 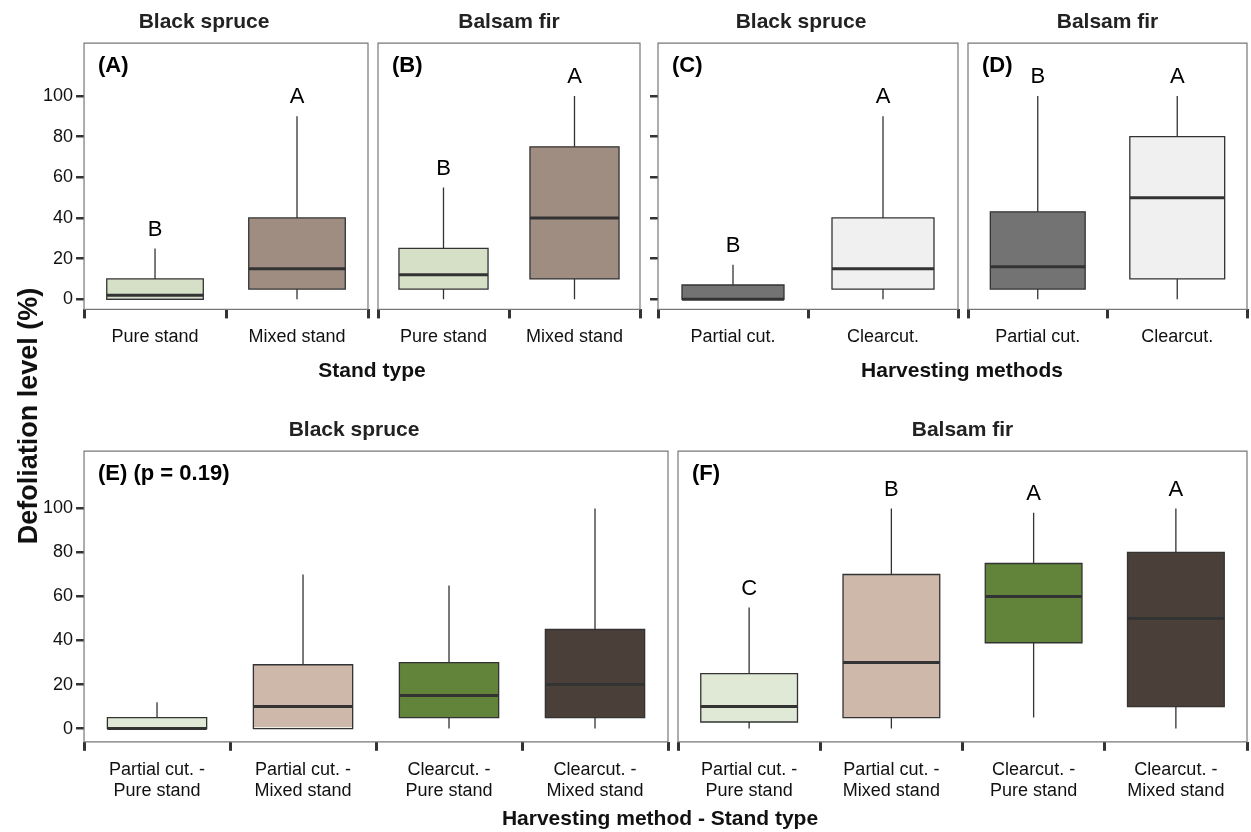 I want to click on x-axis-title: Harvesting method - Stand type, so click(x=660, y=818).